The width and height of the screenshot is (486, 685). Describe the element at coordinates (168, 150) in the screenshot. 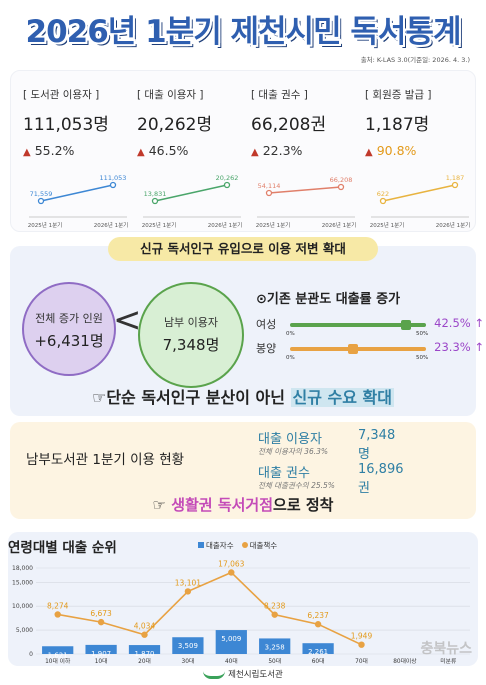

I see `stat-change-value: 46.5%` at that location.